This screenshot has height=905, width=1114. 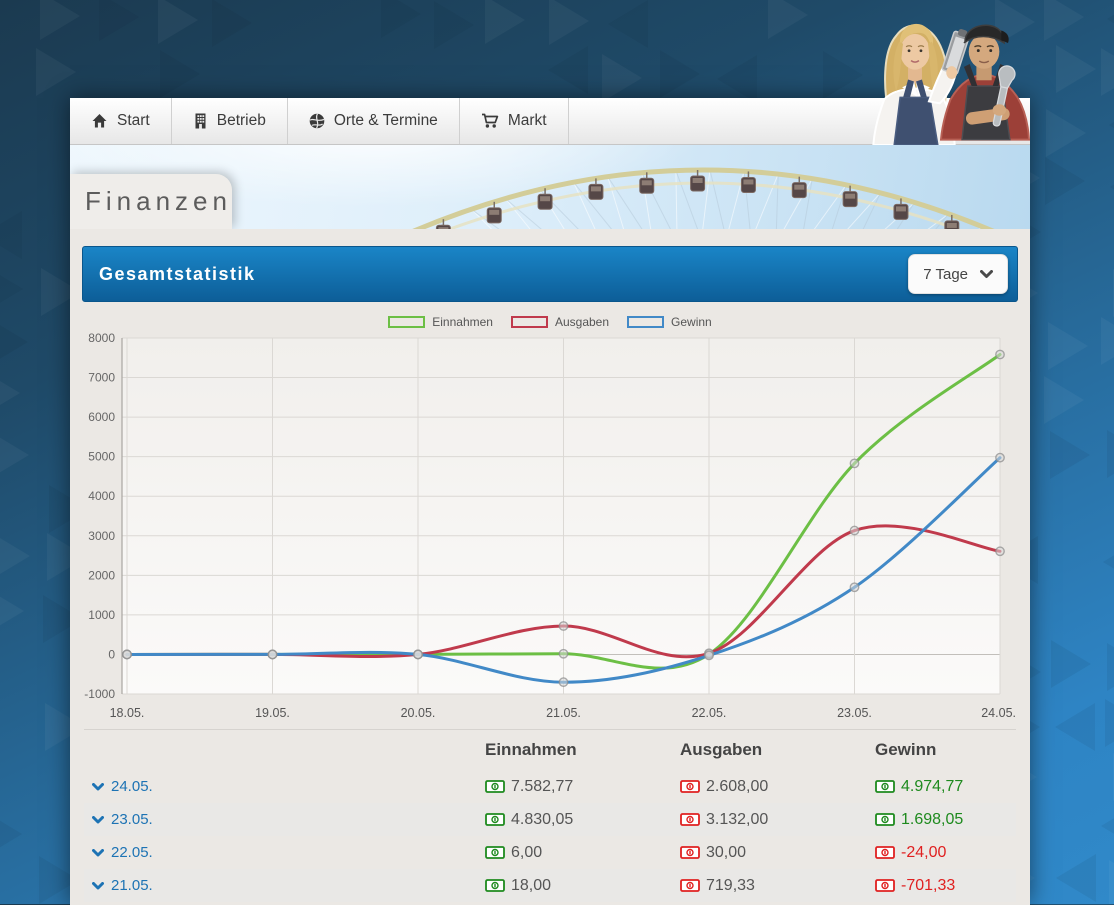 I want to click on nav-item-markt: Markt, so click(x=514, y=121).